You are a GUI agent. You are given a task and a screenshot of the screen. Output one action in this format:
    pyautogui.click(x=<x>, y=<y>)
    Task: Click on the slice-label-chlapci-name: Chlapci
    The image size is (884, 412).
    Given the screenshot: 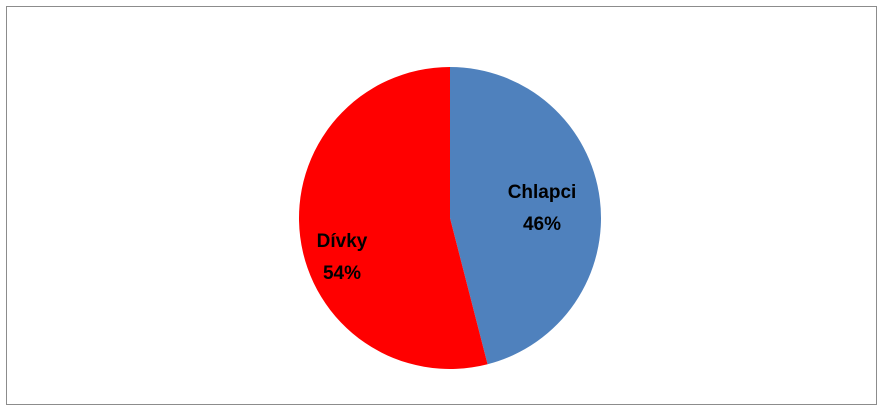 What is the action you would take?
    pyautogui.click(x=542, y=192)
    